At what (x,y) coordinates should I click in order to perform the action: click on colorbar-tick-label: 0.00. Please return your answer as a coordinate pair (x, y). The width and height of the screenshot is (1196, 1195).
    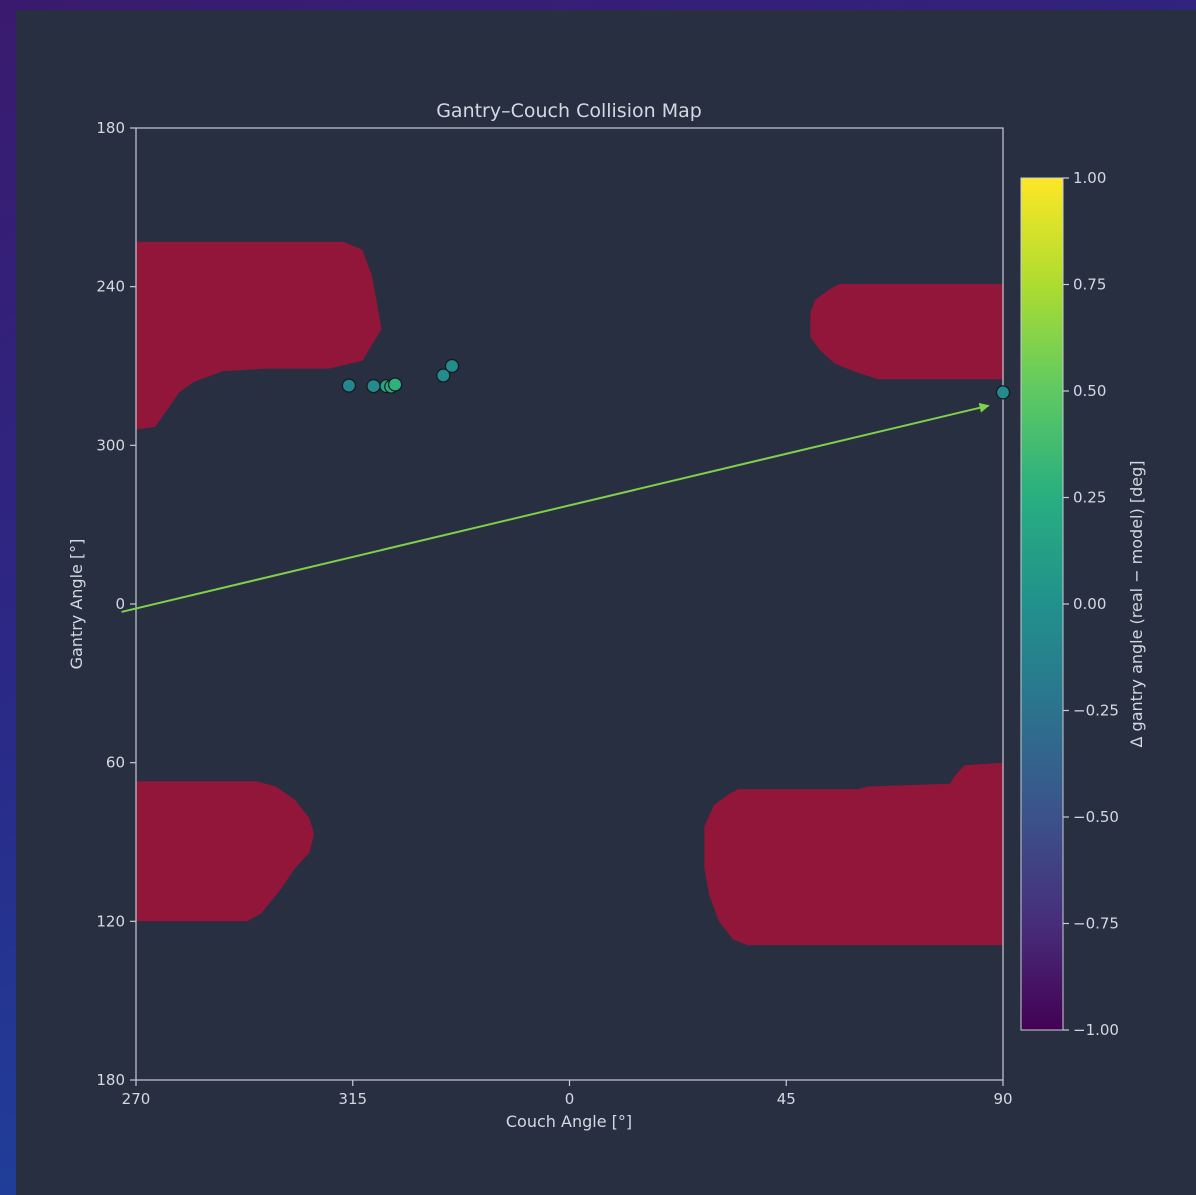
    Looking at the image, I should click on (1089, 604).